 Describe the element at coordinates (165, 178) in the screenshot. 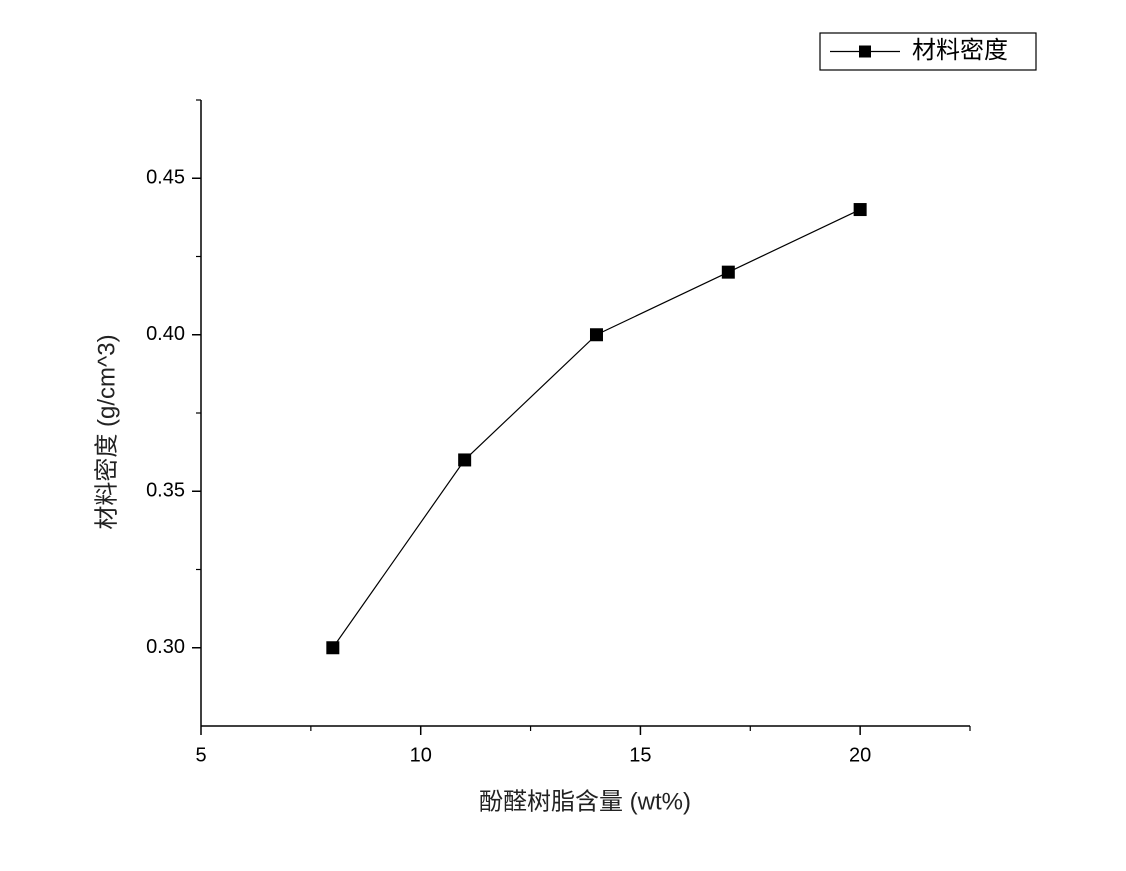

I see `y-tick-label: 0.45` at that location.